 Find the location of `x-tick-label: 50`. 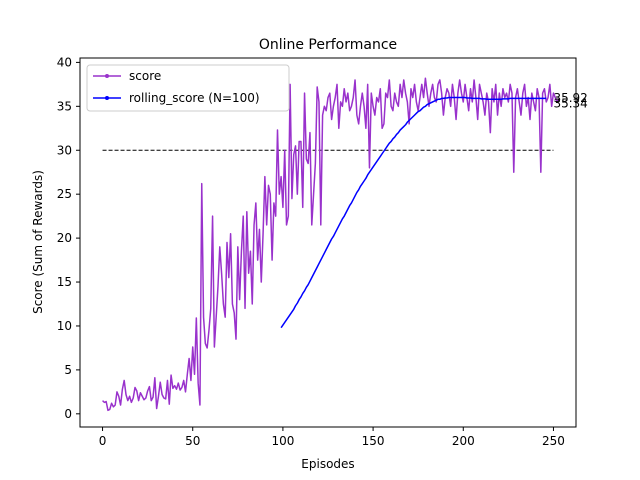

x-tick-label: 50 is located at coordinates (192, 441).